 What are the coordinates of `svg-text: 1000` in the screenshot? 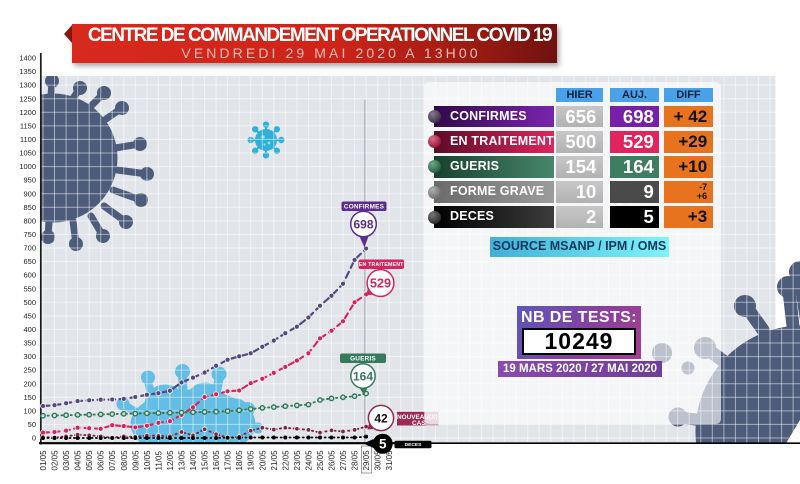 It's located at (27, 166).